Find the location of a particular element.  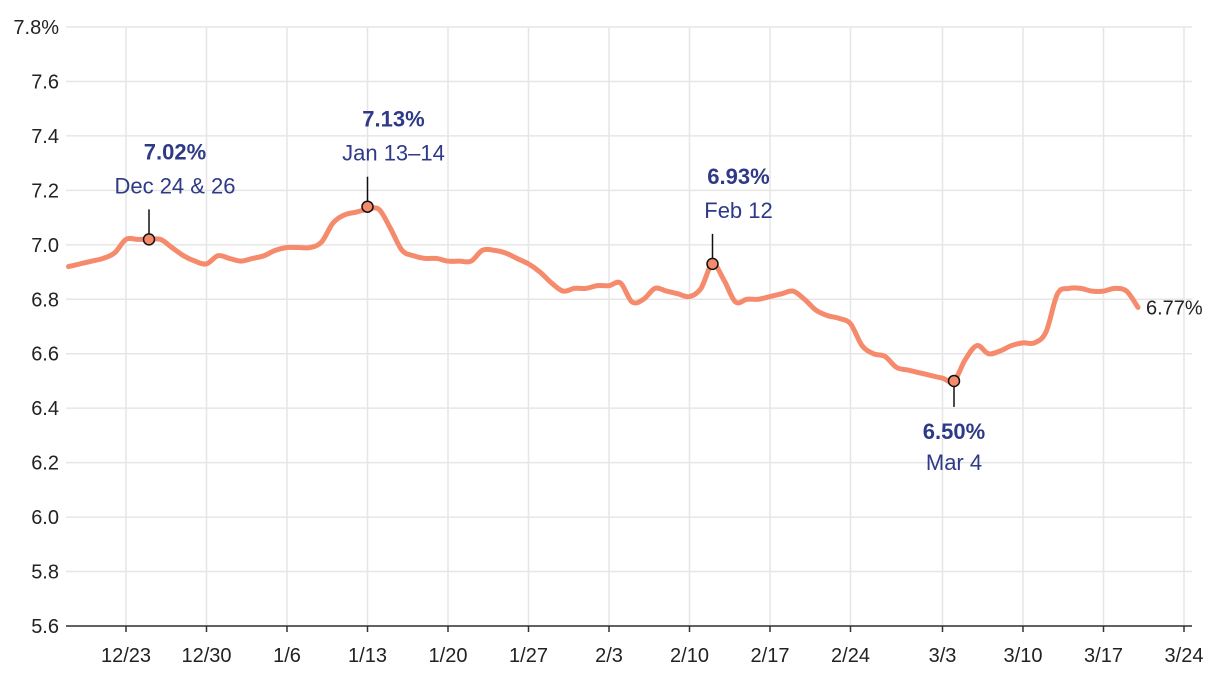

x-tick-label: 1/6 is located at coordinates (287, 656).